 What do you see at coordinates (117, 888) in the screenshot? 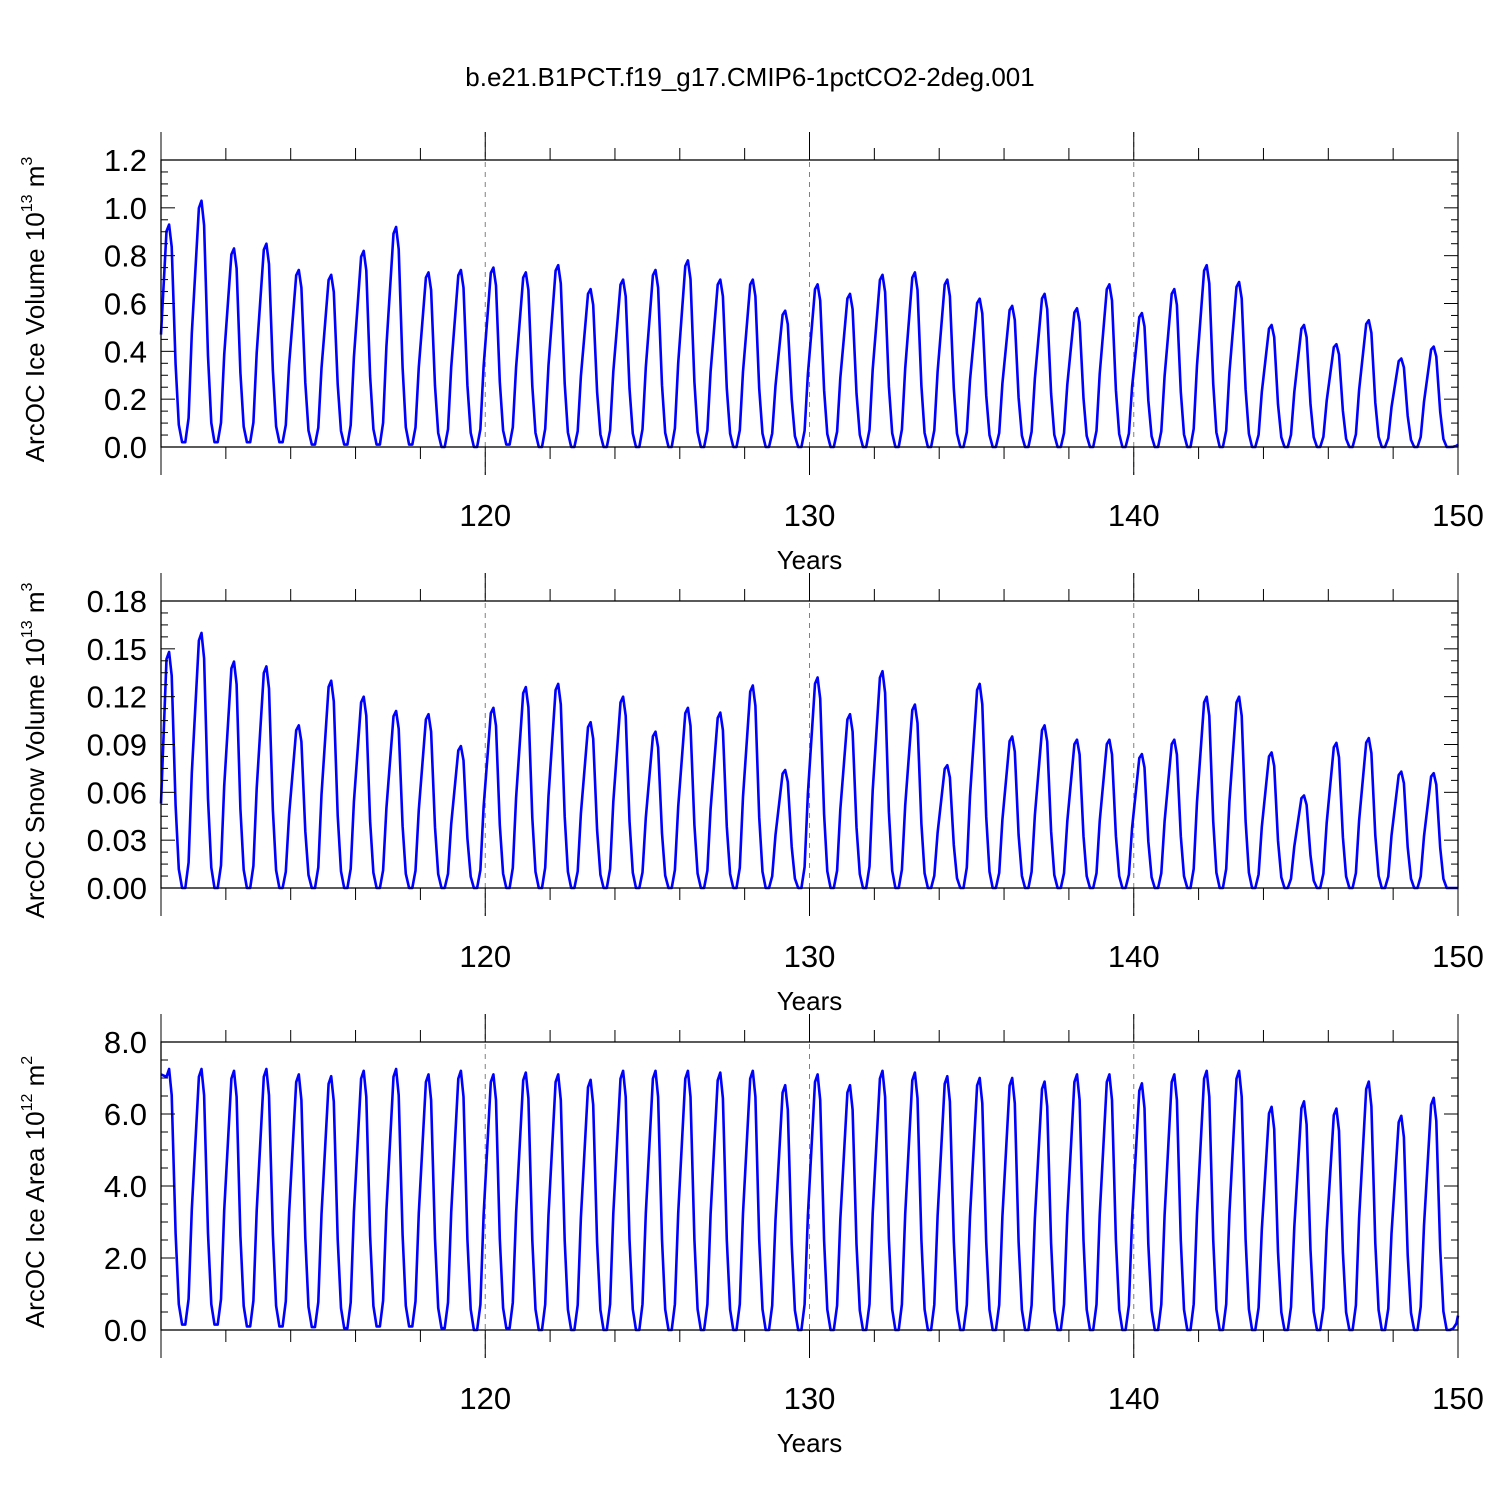
I see `y-tick-label: 0.00` at bounding box center [117, 888].